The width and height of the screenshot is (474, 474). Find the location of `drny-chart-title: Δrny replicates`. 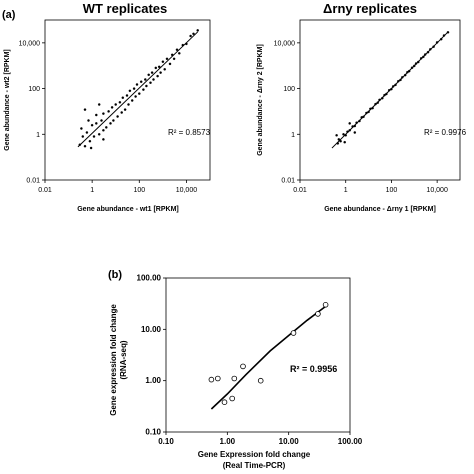

drny-chart-title: Δrny replicates is located at coordinates (370, 8).